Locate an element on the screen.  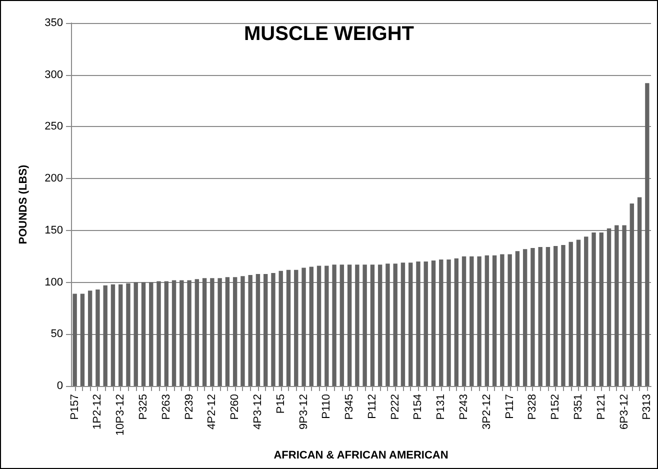
x-tick-label: P222 is located at coordinates (395, 407).